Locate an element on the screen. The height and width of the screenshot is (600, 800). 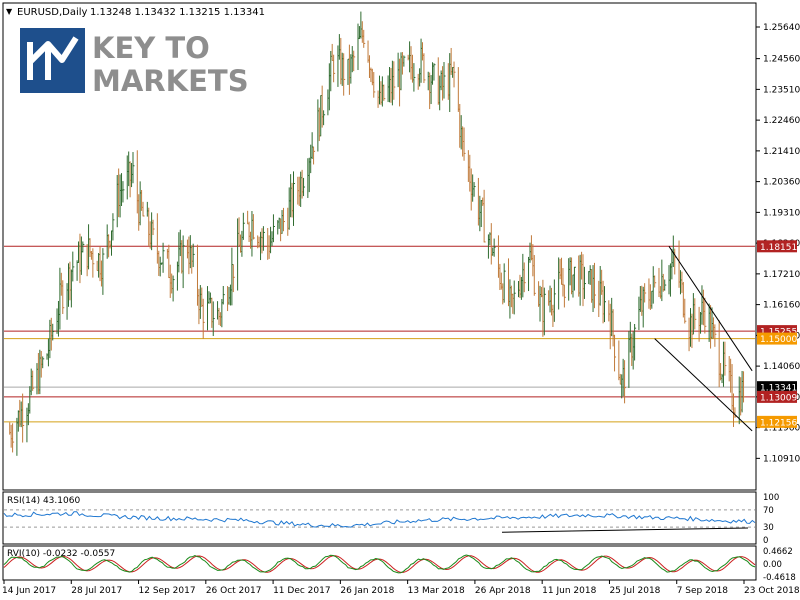
rsi-trendline is located at coordinates (625, 530).